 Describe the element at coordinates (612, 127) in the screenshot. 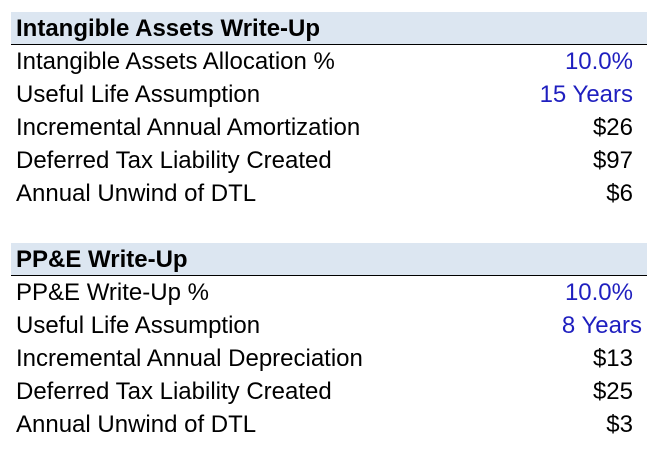

I see `row-value: $26` at that location.